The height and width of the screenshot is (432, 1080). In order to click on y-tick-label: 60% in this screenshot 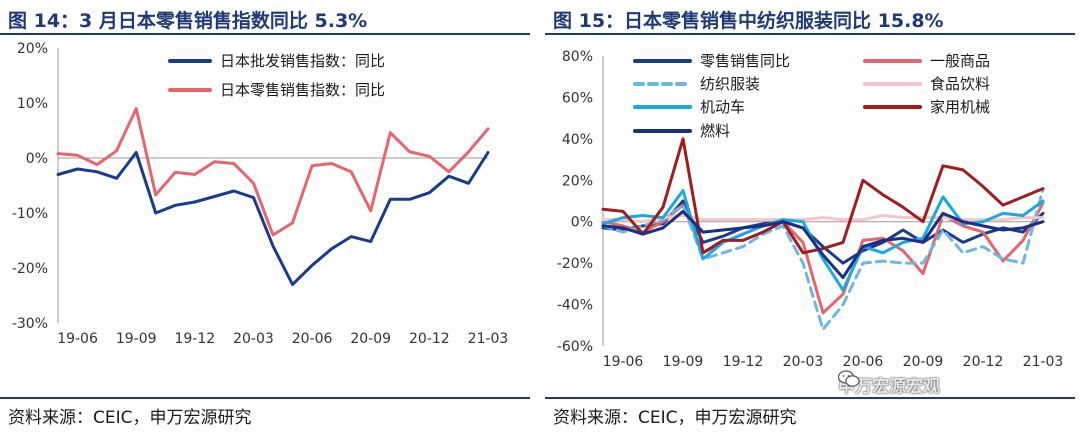, I will do `click(577, 98)`.